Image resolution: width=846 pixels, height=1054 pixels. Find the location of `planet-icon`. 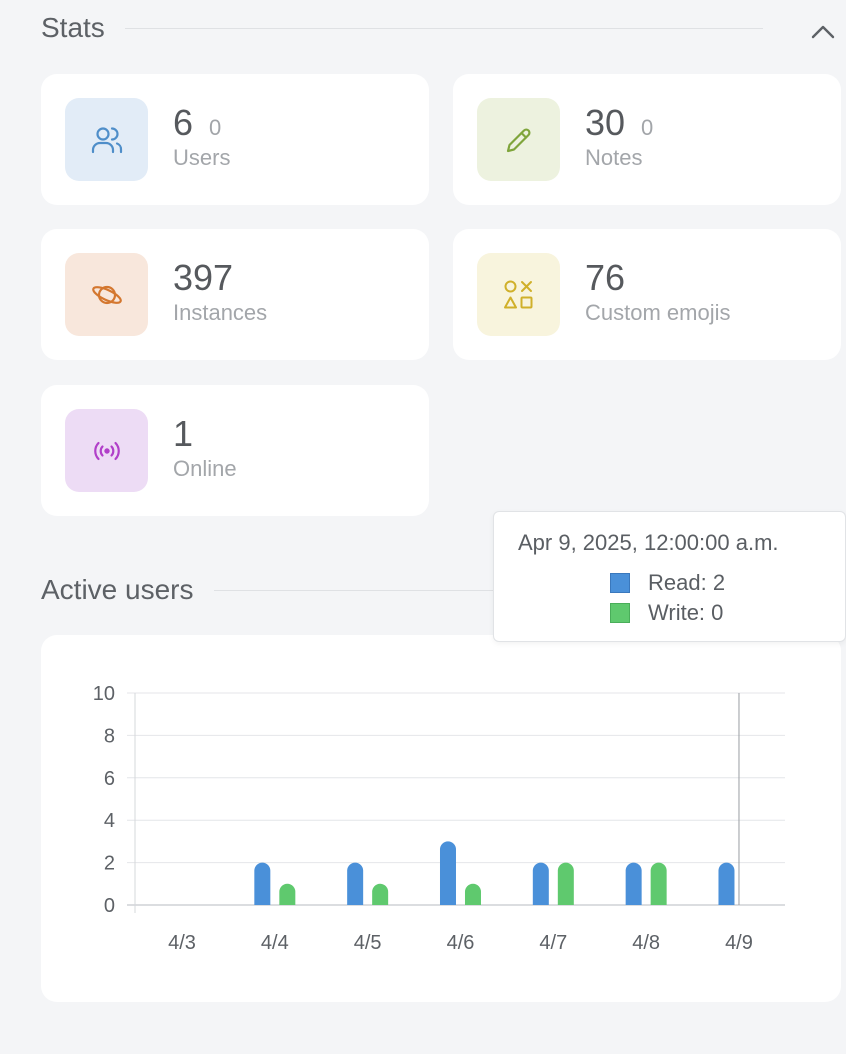

planet-icon is located at coordinates (106, 294).